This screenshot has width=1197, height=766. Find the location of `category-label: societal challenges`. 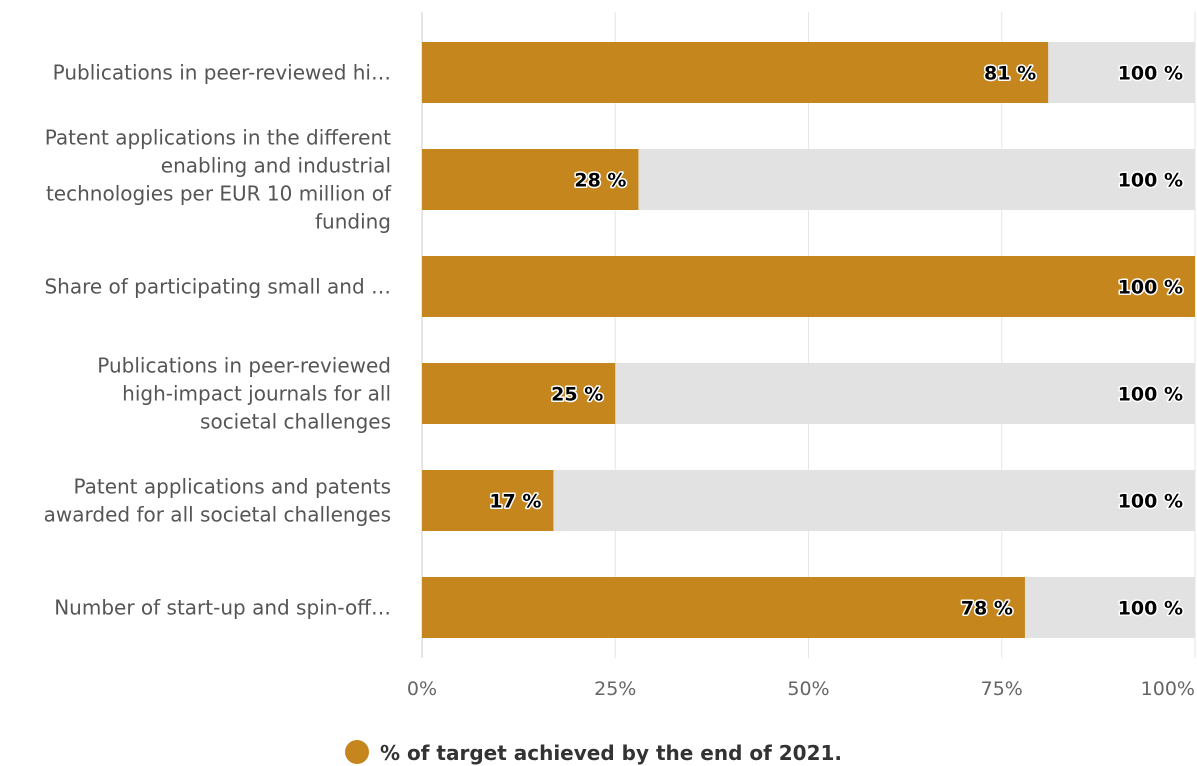

category-label: societal challenges is located at coordinates (295, 422).